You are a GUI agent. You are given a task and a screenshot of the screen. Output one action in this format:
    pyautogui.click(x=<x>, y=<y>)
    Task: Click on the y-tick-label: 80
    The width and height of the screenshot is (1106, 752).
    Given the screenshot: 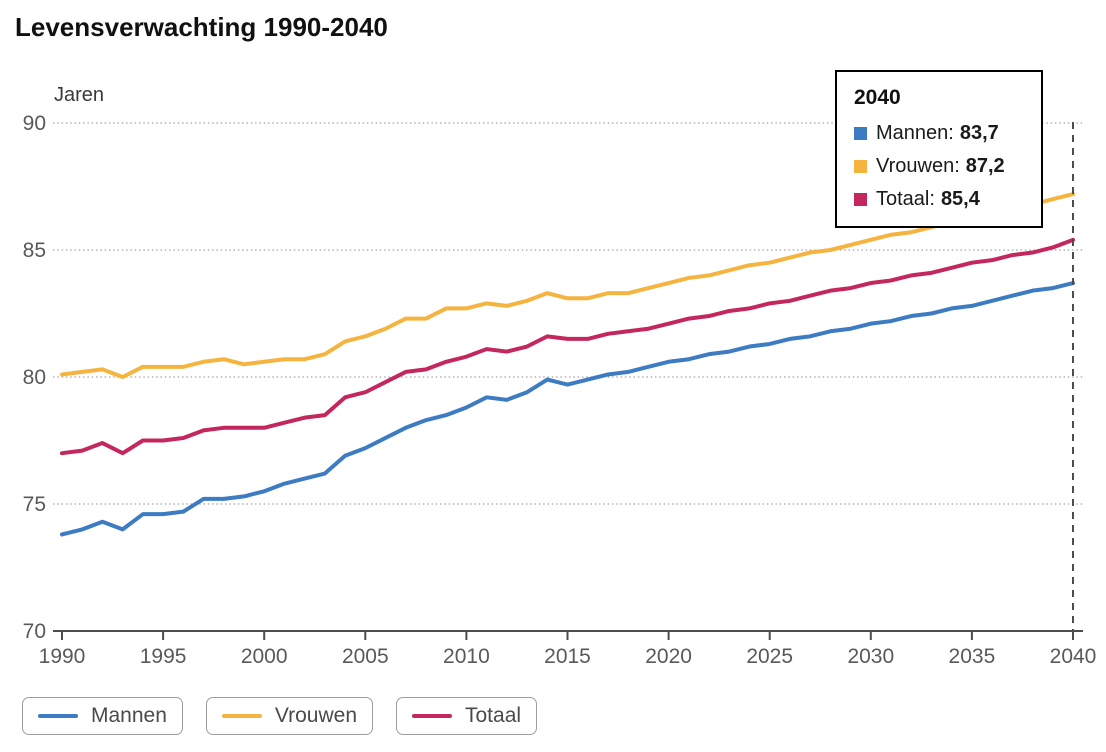 What is the action you would take?
    pyautogui.click(x=34, y=377)
    